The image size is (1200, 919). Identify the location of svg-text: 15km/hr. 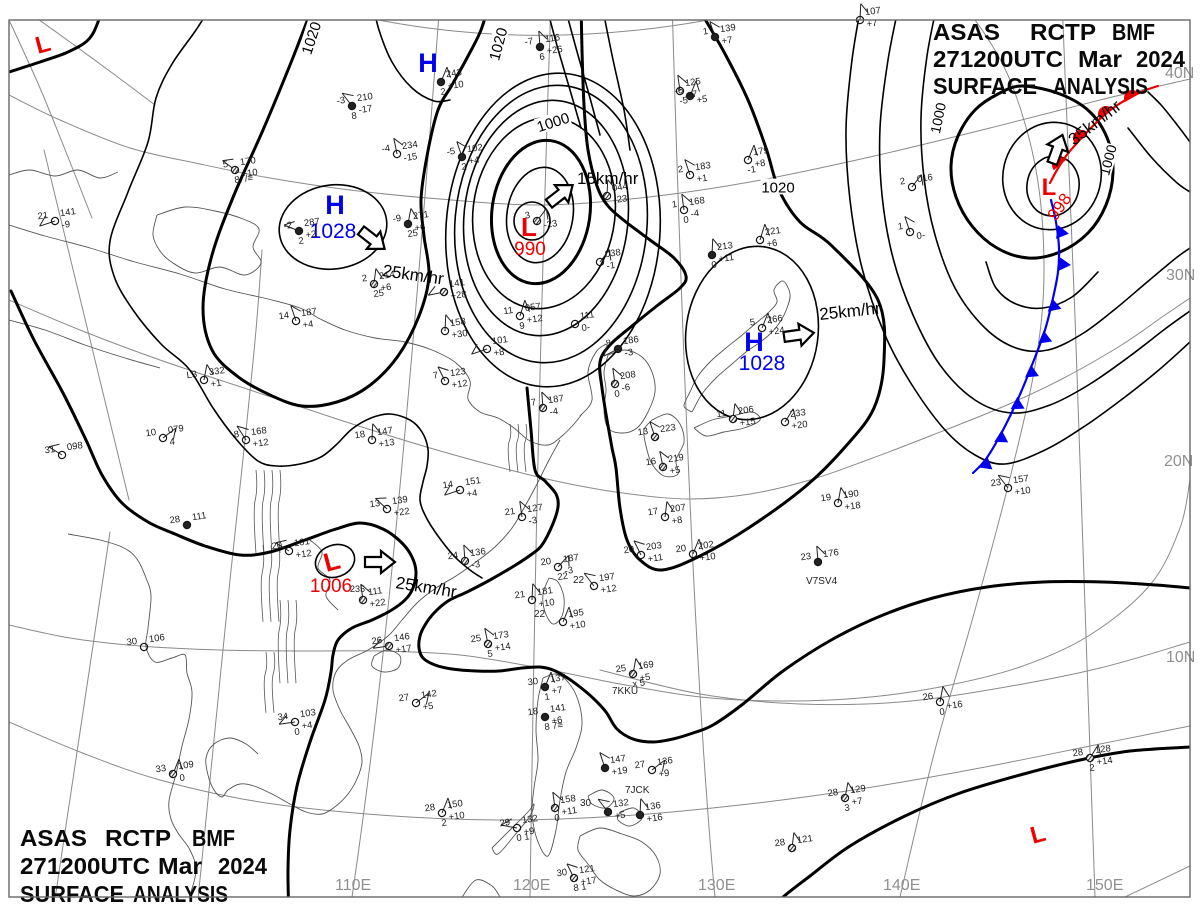
(608, 178).